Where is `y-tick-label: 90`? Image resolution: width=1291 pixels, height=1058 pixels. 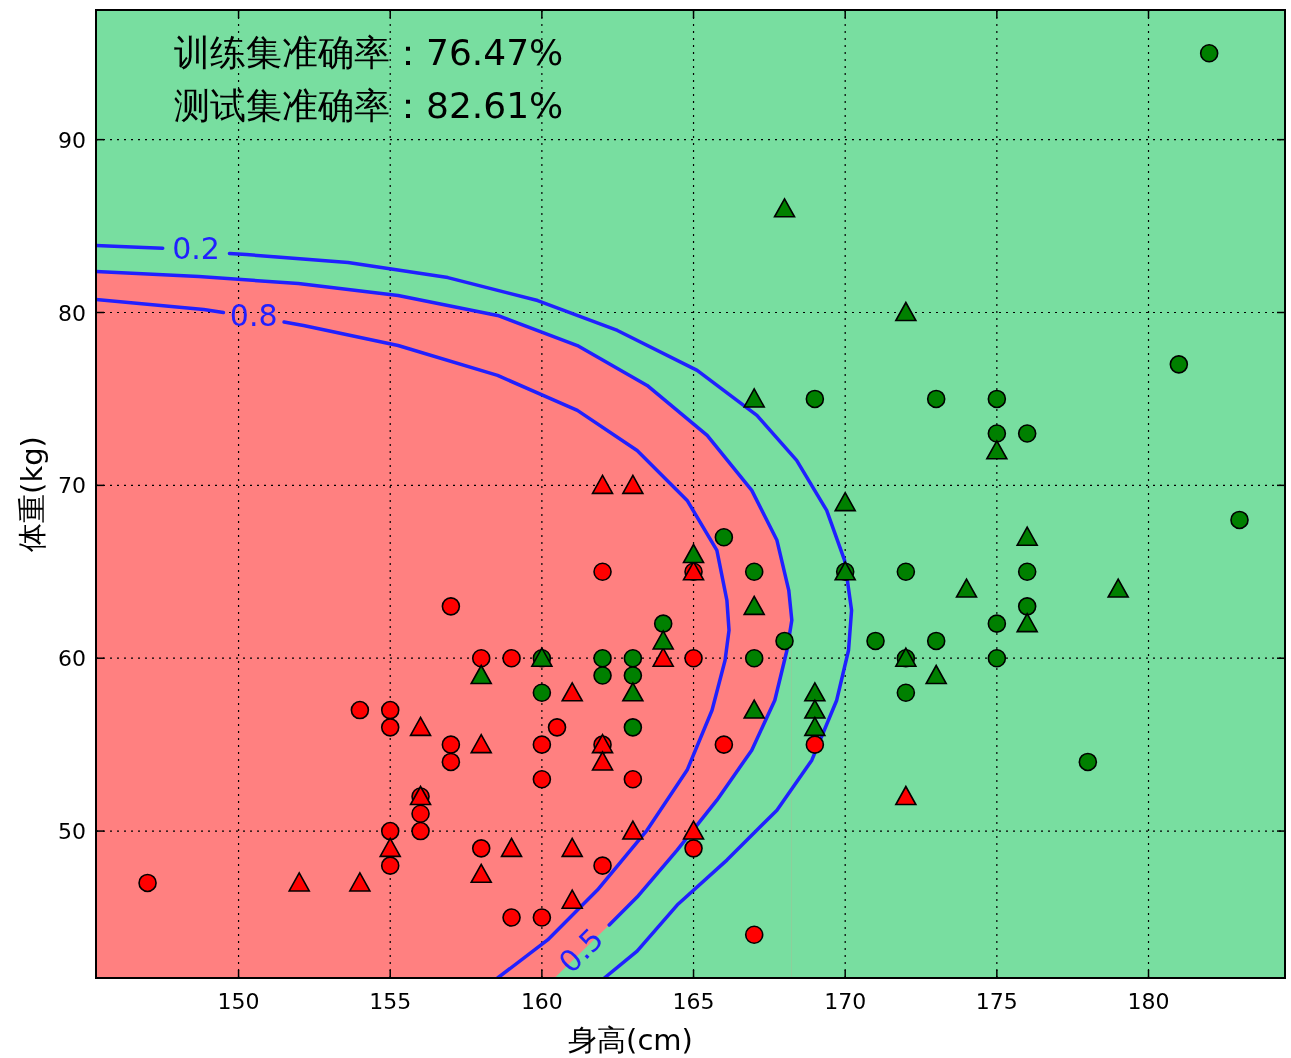 y-tick-label: 90 is located at coordinates (72, 140).